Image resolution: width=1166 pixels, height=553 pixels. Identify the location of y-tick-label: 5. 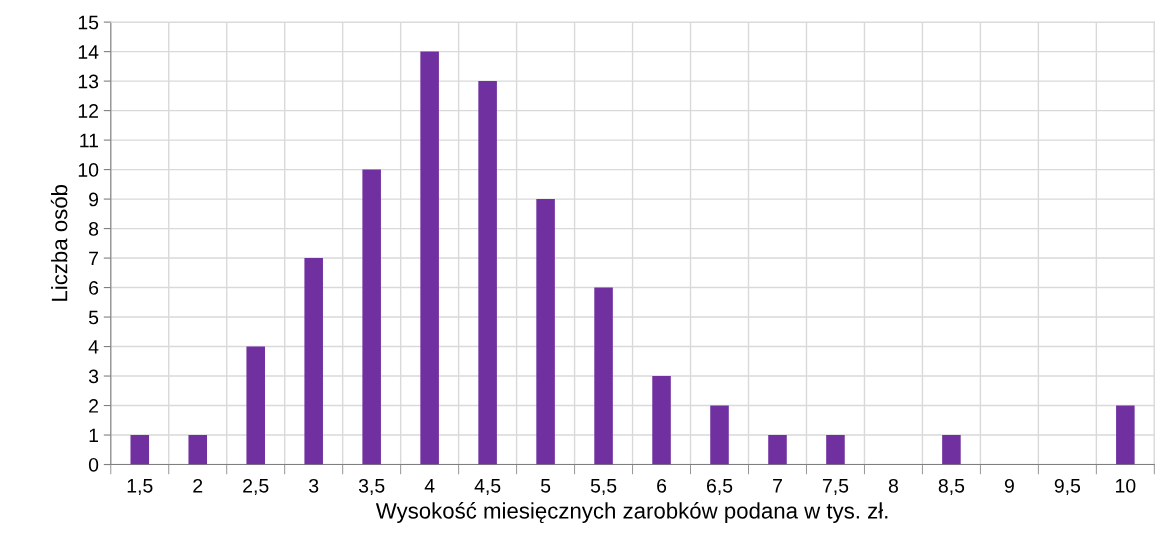
(93, 317).